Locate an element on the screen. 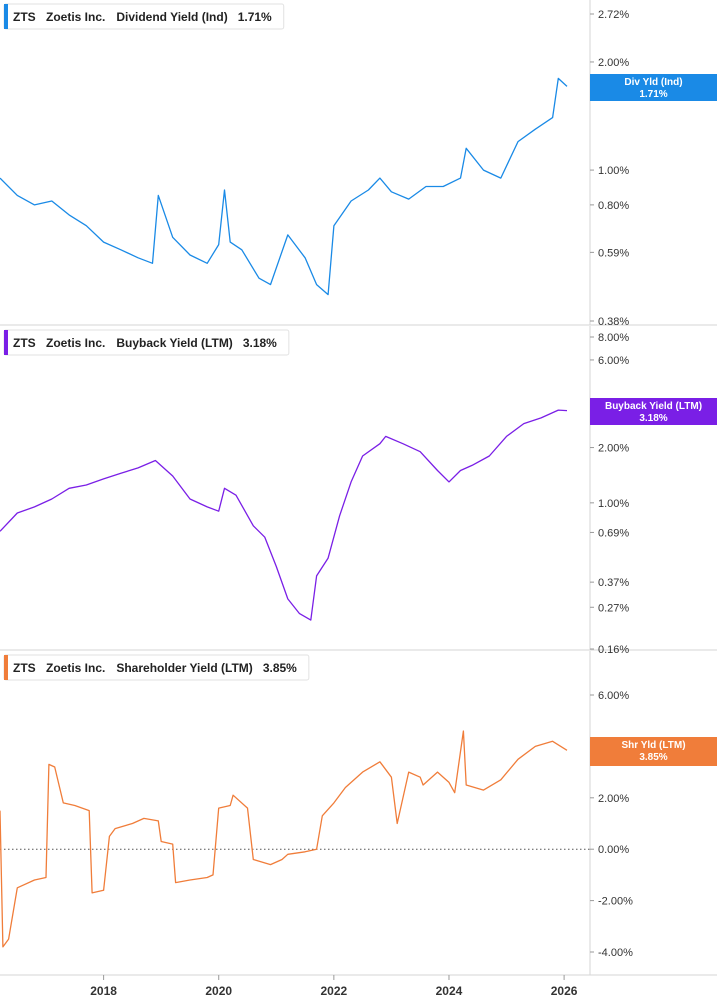 The width and height of the screenshot is (717, 1005). legend: ZTS Zoetis Inc. Buyback Yield (LTM) 3.18% is located at coordinates (146, 342).